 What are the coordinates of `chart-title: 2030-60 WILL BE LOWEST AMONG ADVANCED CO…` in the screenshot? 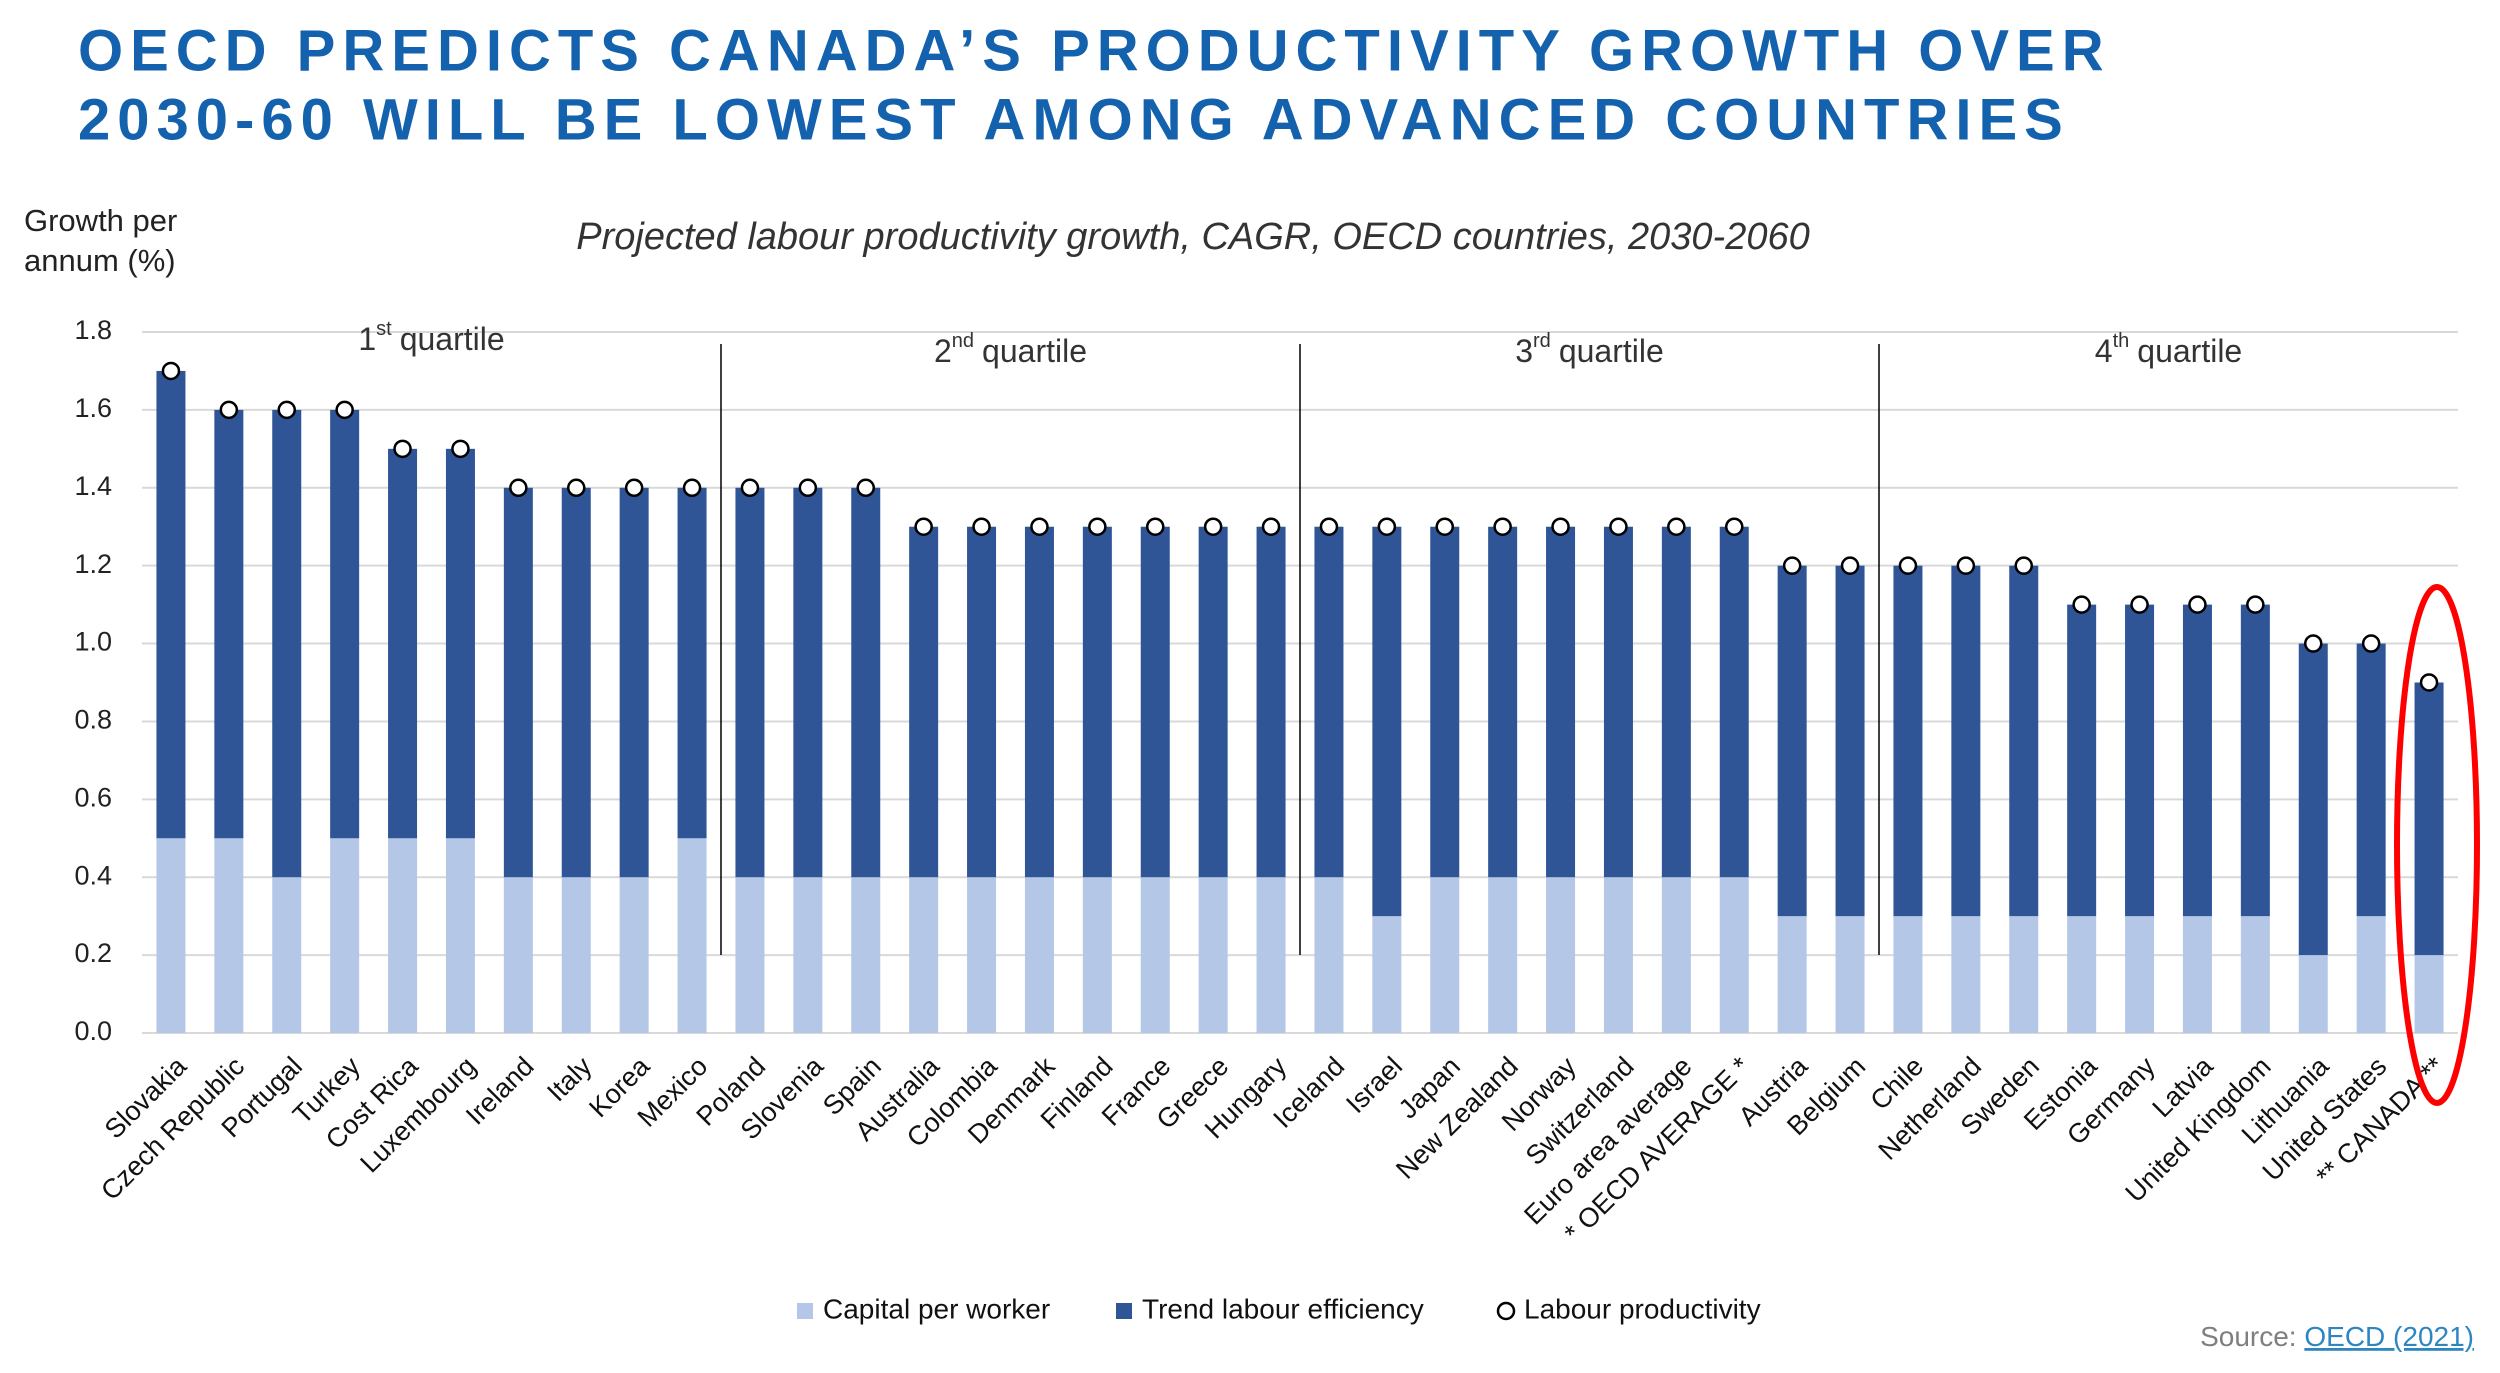 It's located at (1074, 119).